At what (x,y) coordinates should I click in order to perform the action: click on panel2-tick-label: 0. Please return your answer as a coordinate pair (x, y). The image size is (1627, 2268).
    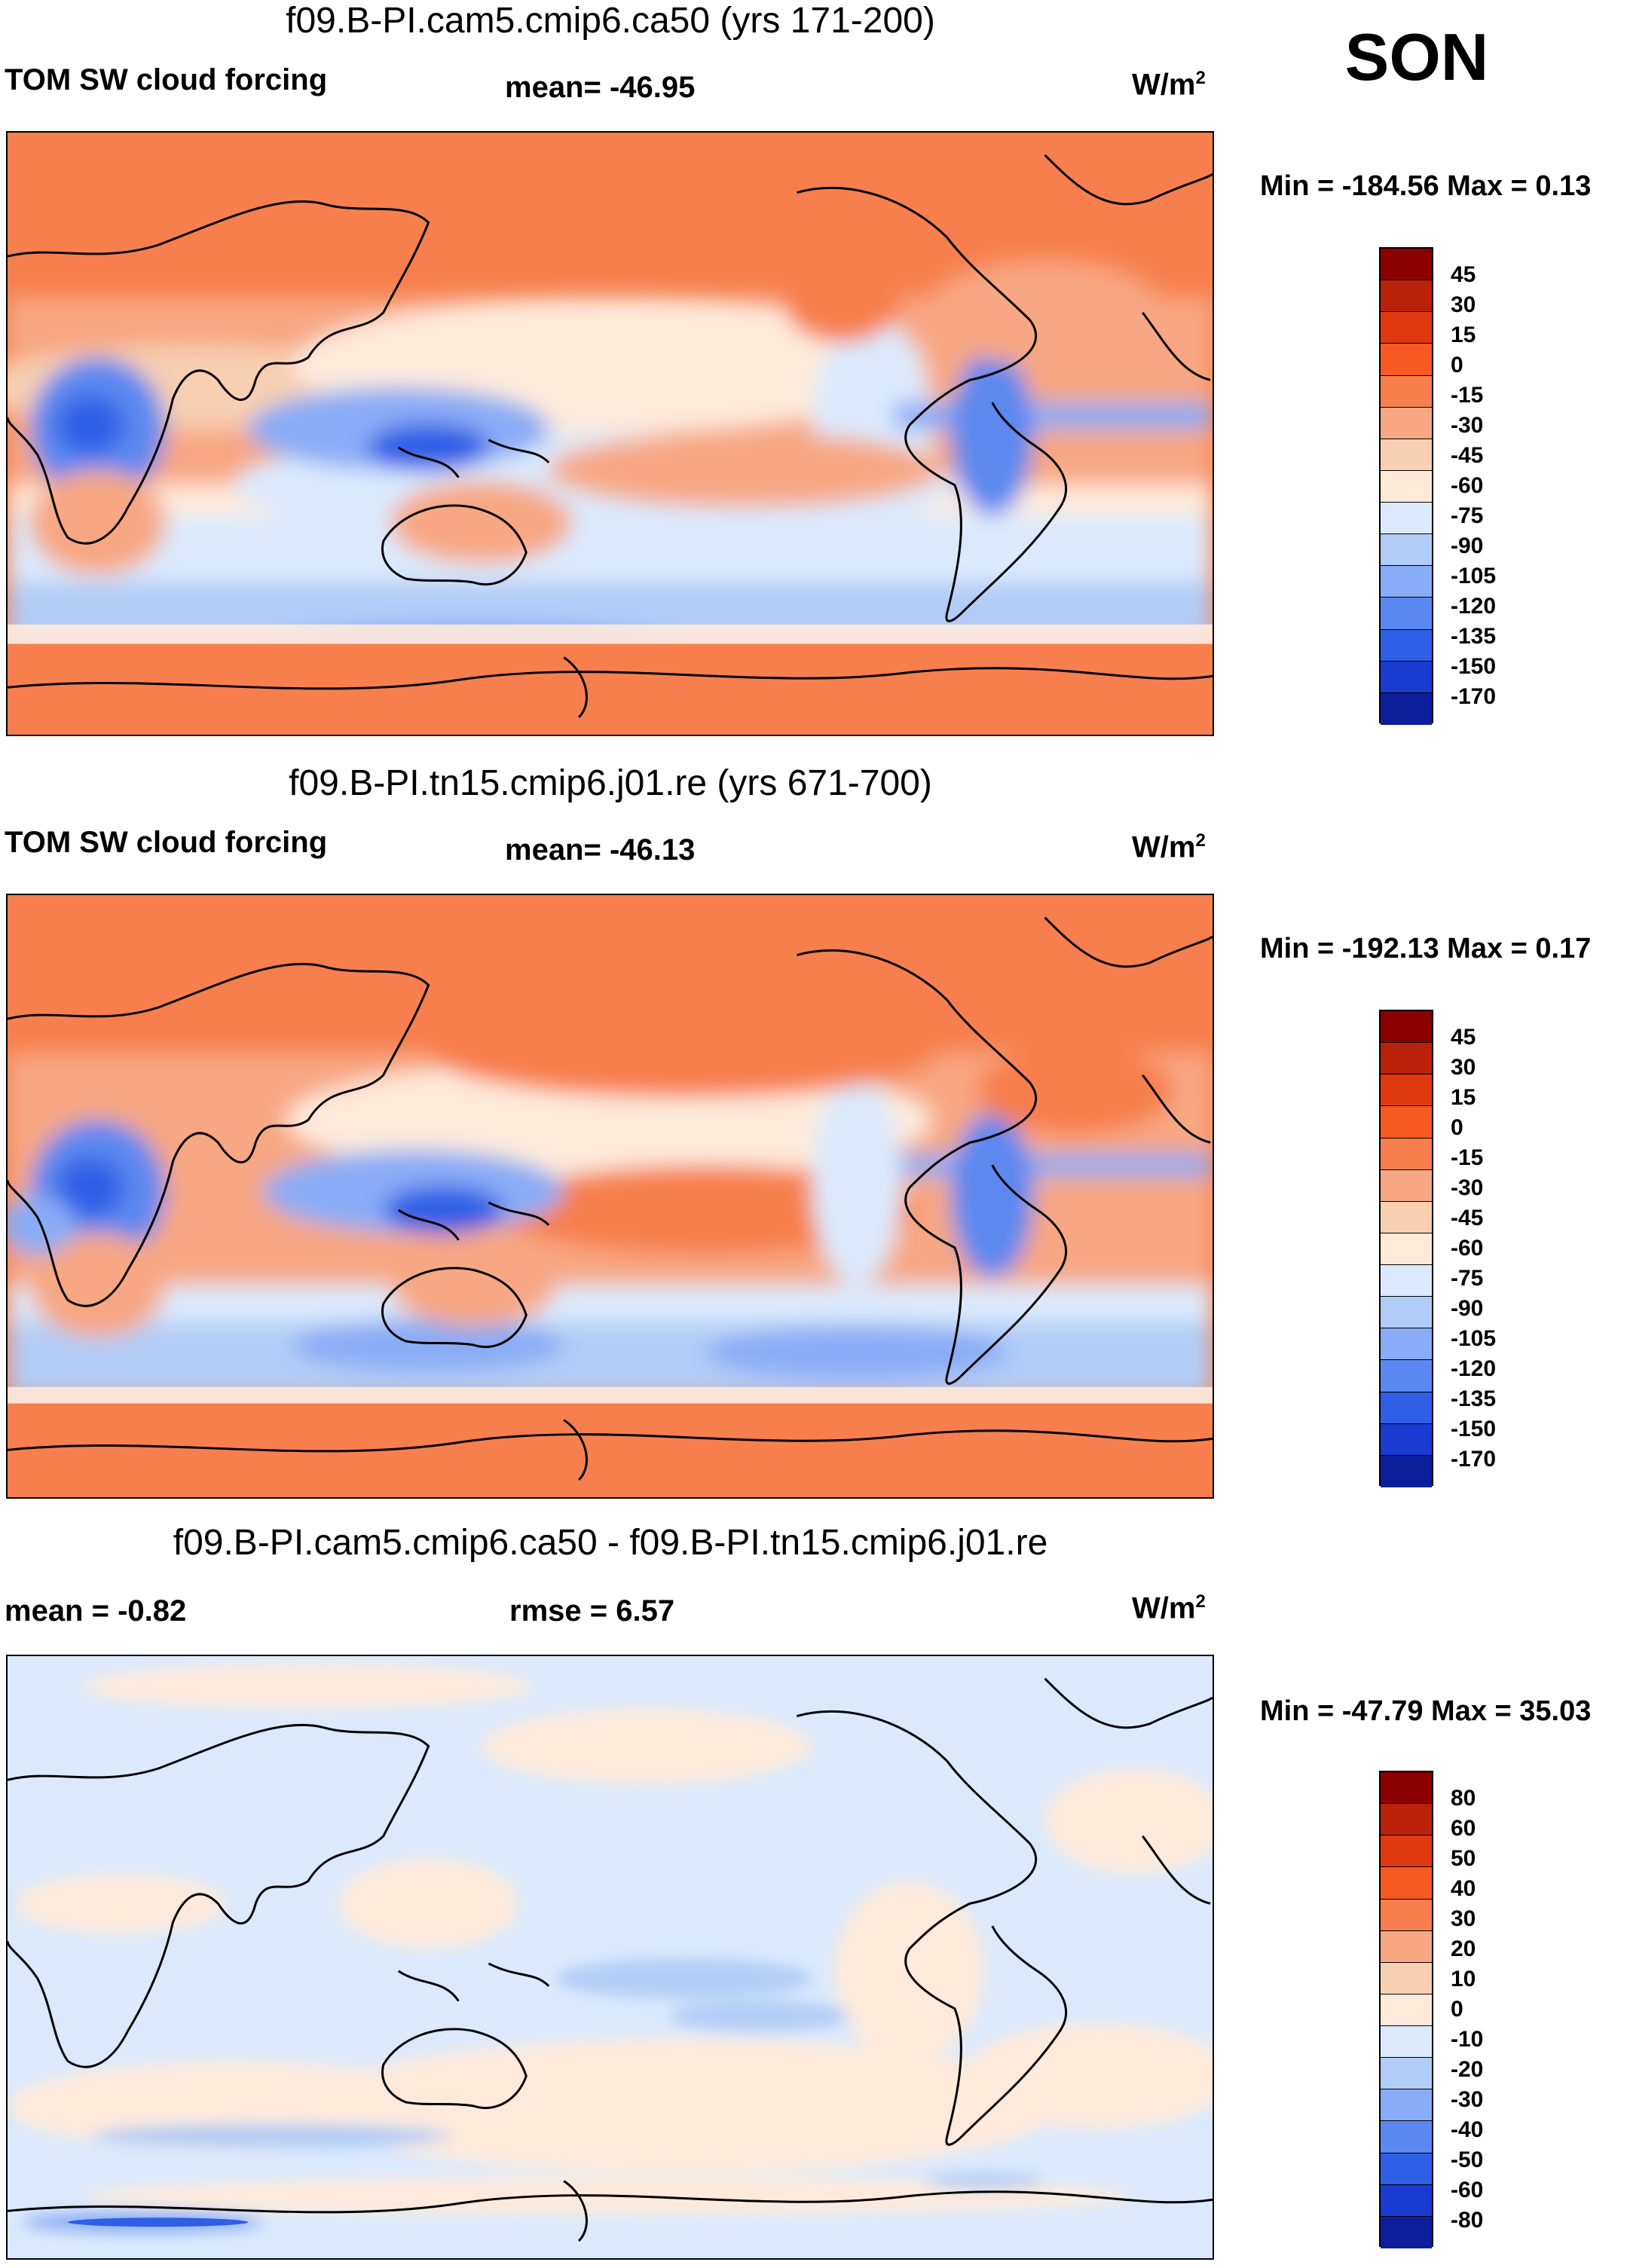
    Looking at the image, I should click on (1457, 1127).